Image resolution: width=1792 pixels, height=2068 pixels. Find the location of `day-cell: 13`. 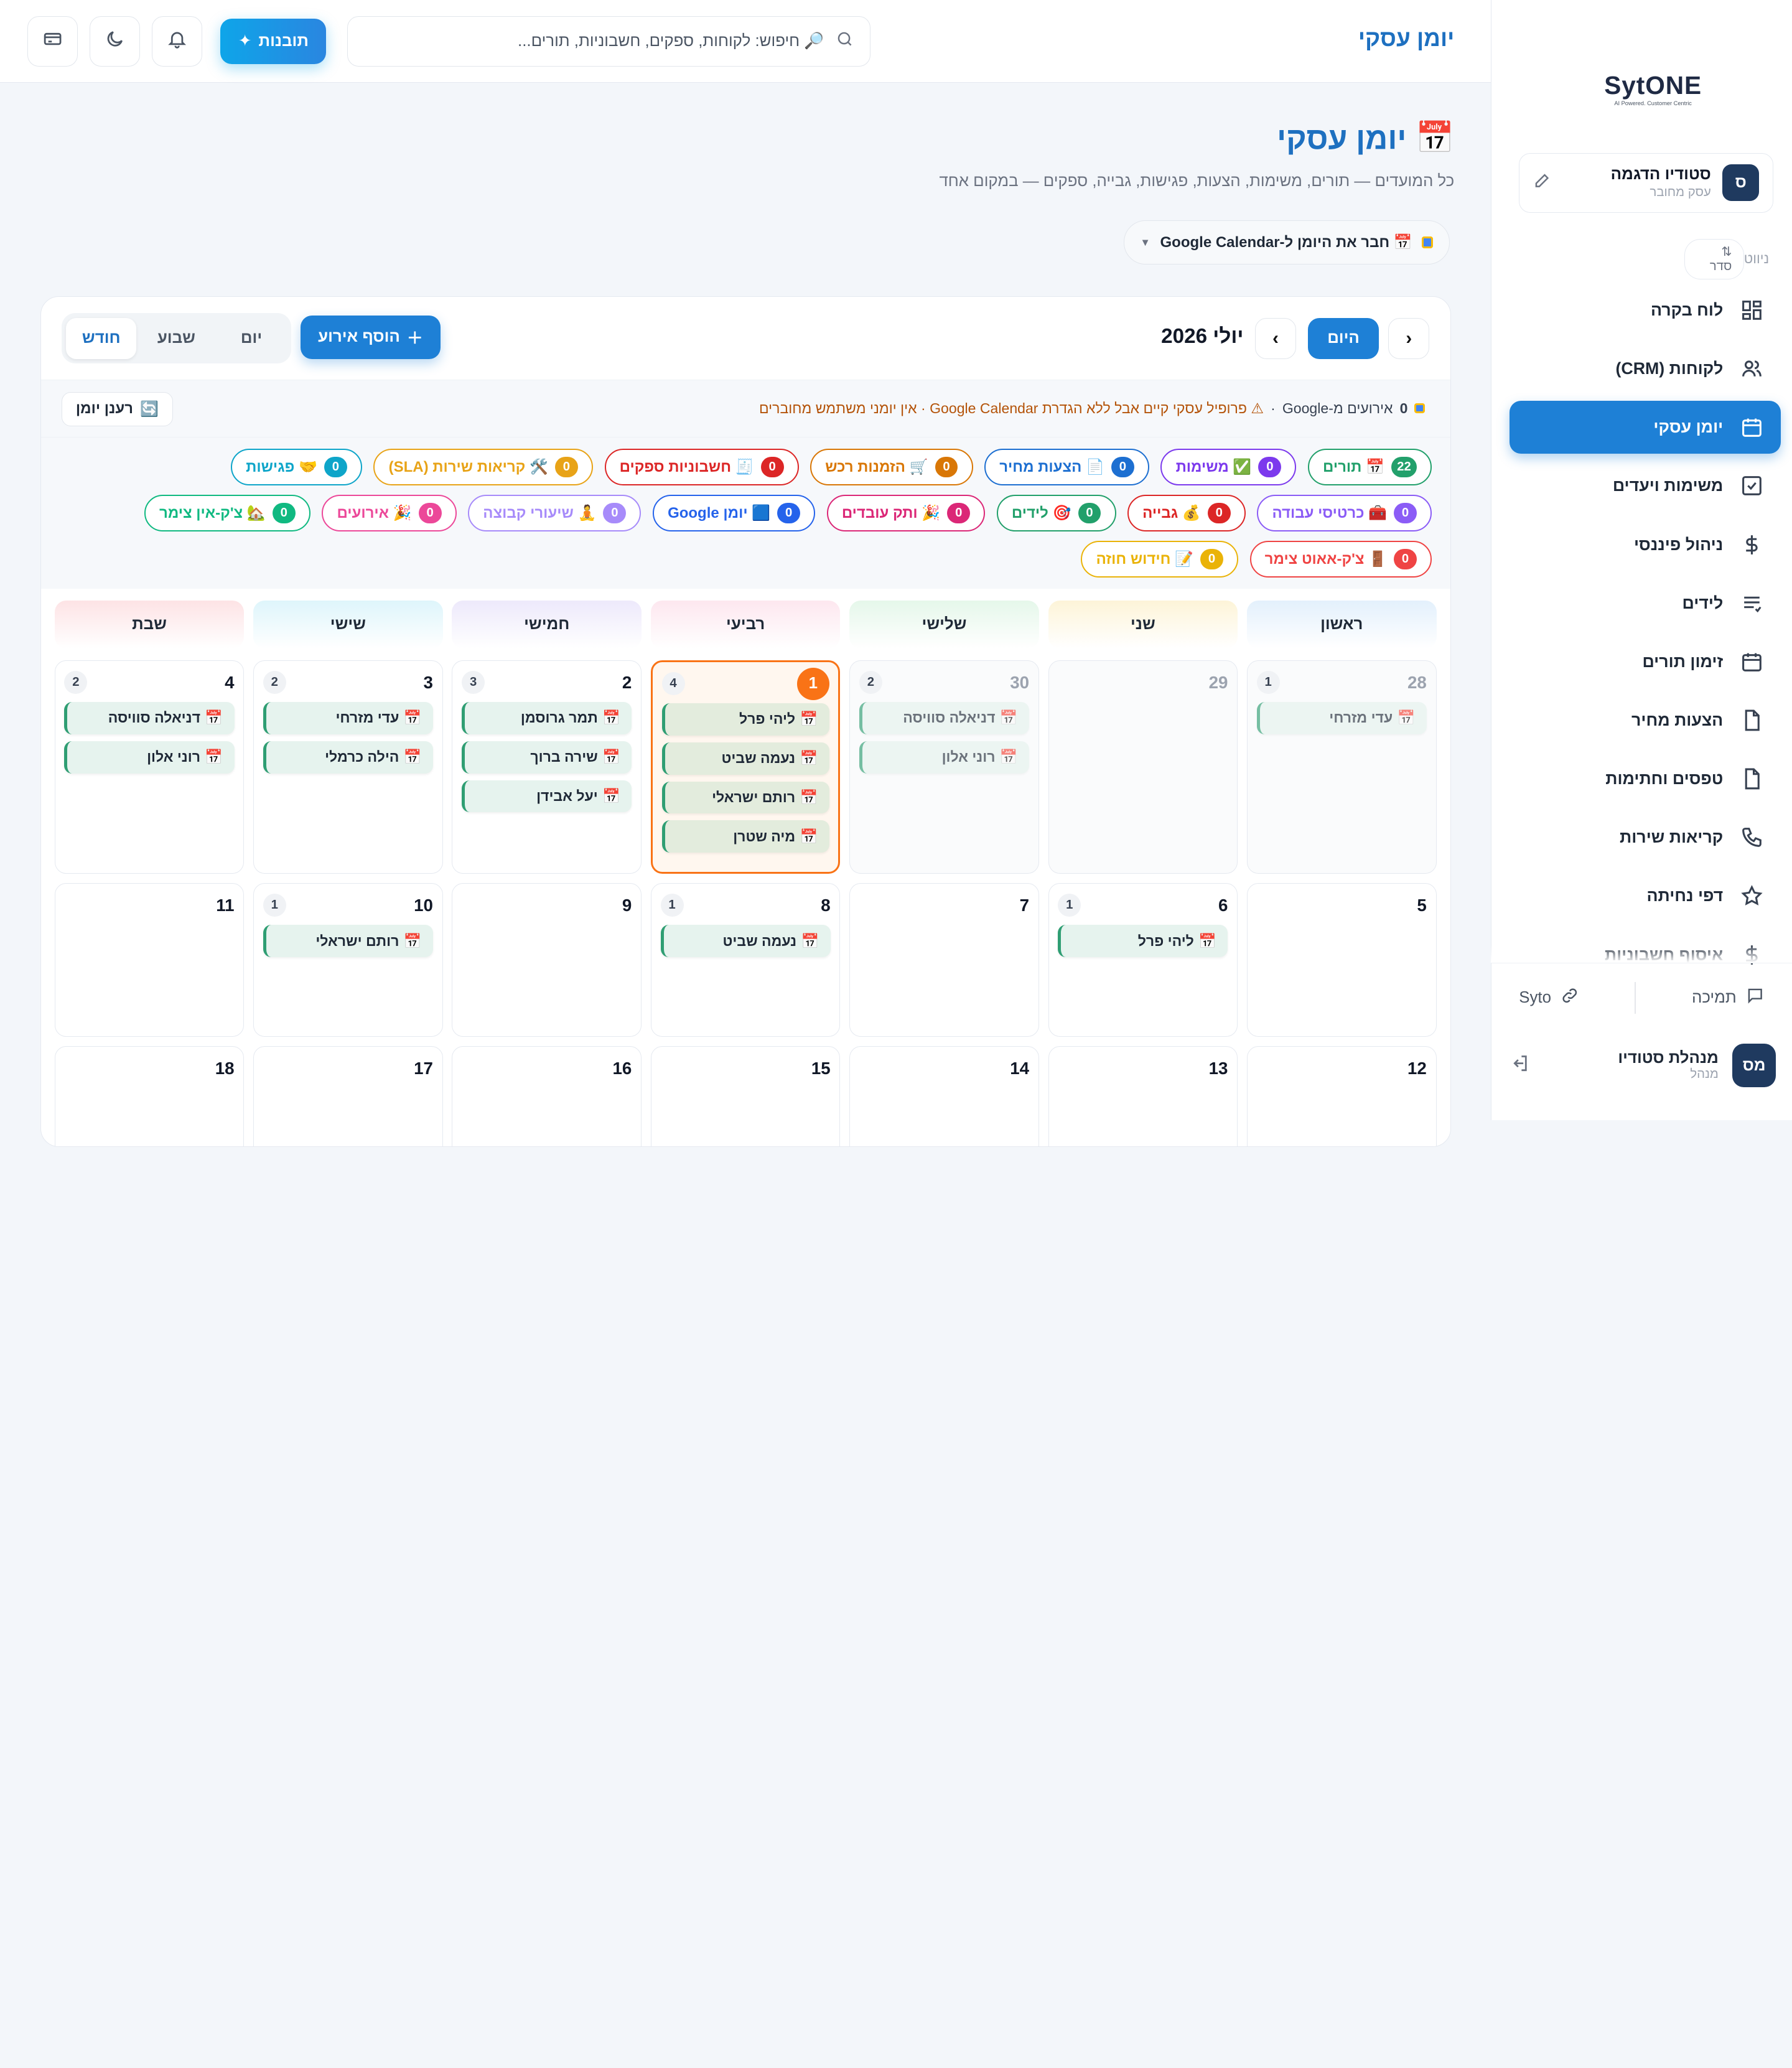

day-cell: 13 is located at coordinates (1143, 1096).